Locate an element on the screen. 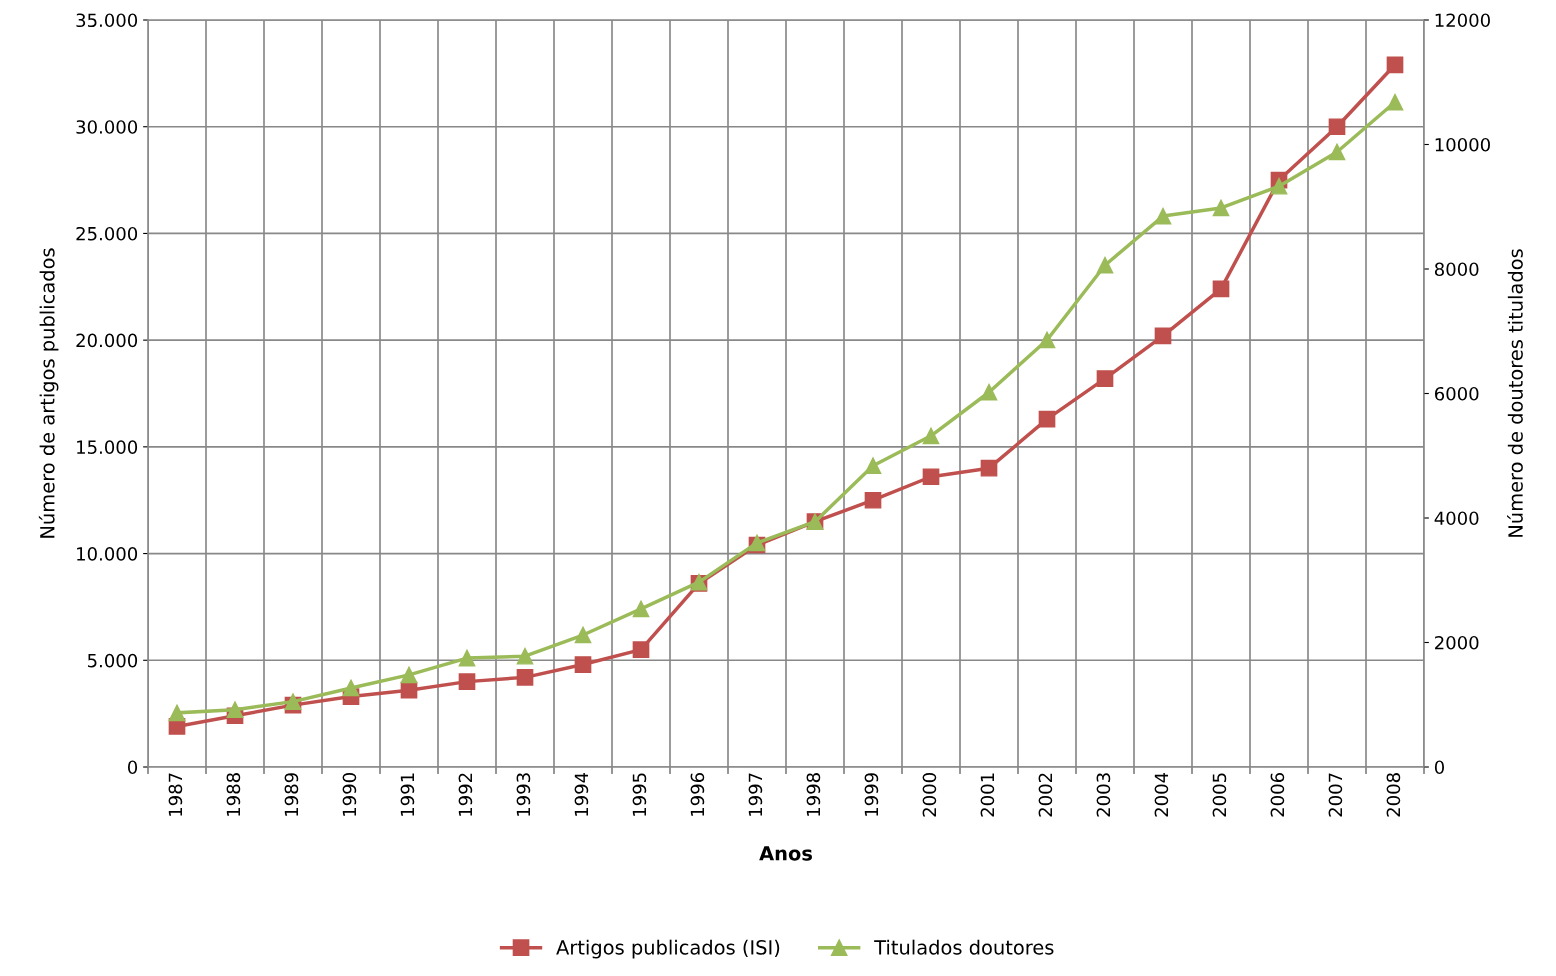  x-tick-label: 2006 is located at coordinates (1277, 795).